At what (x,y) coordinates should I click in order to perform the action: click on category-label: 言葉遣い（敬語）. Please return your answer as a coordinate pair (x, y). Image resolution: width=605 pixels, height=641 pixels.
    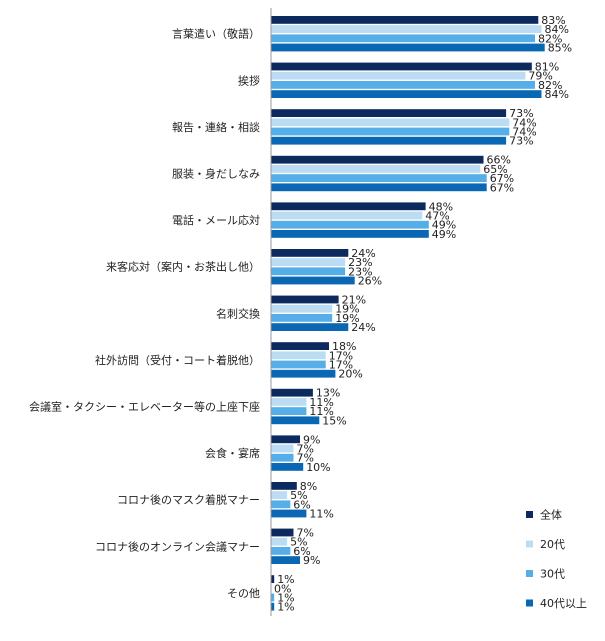
    Looking at the image, I should click on (216, 34).